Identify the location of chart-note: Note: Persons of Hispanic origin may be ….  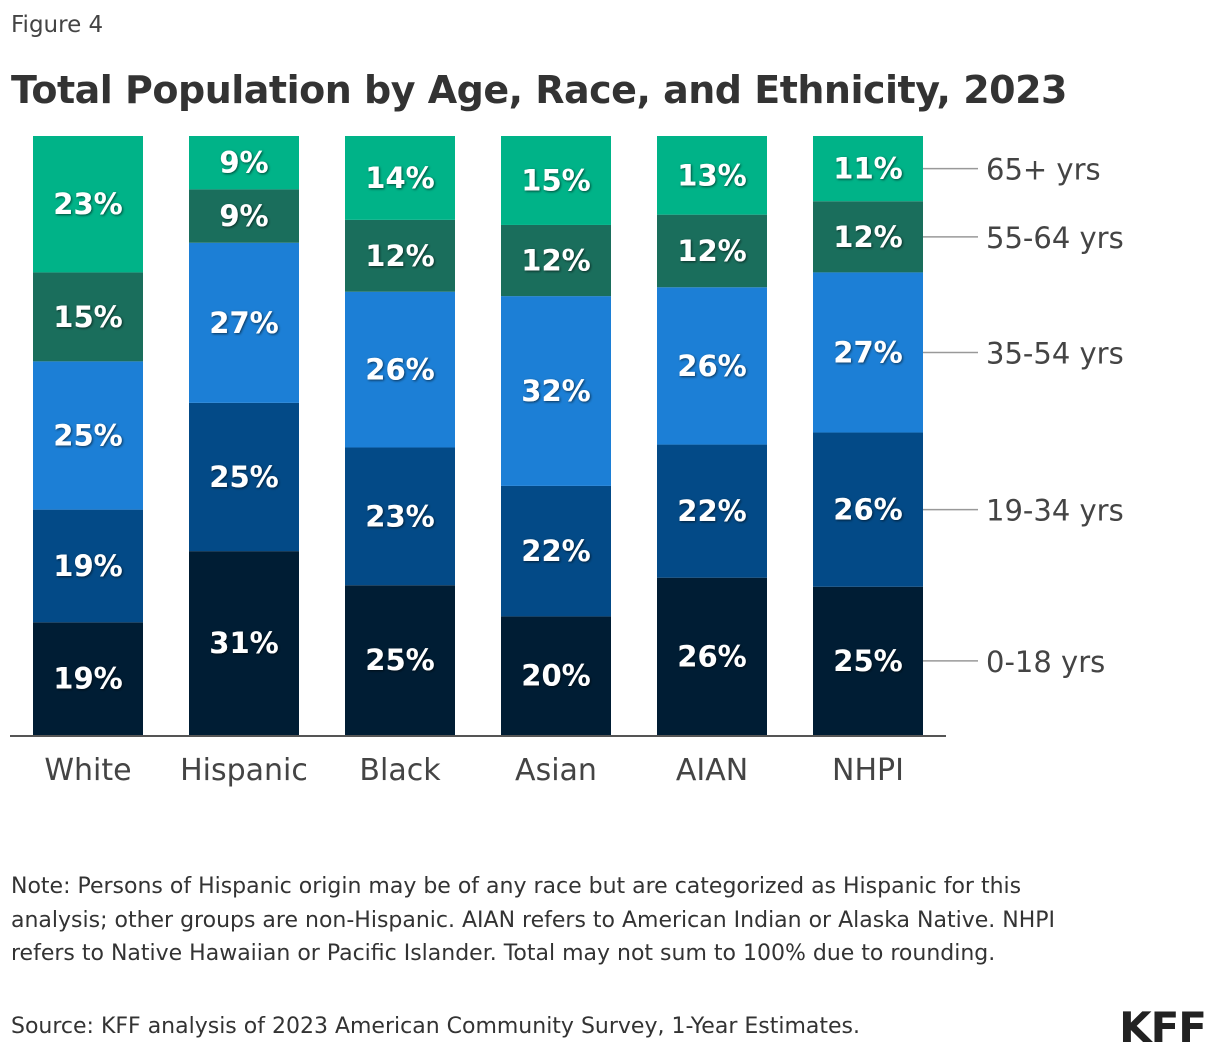
(533, 920).